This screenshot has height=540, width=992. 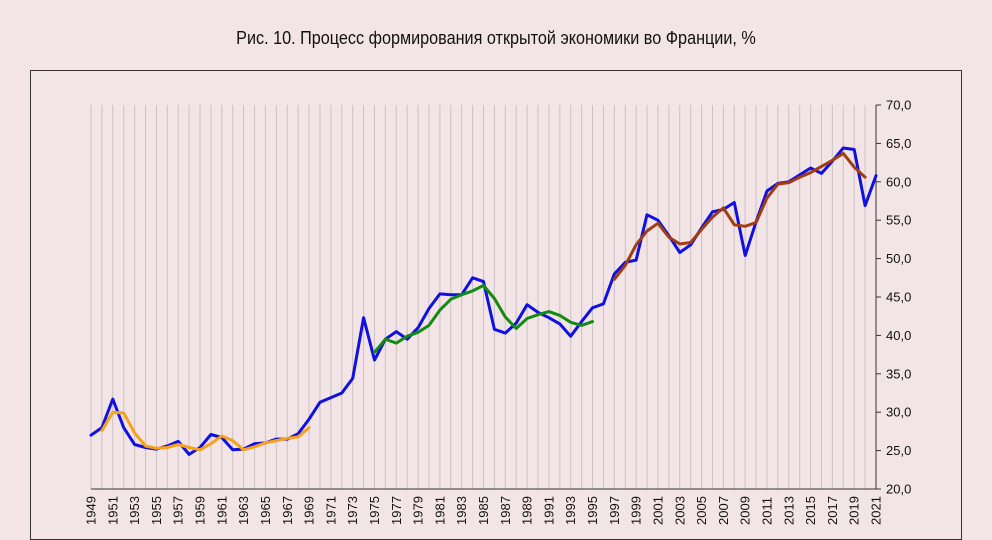 What do you see at coordinates (723, 510) in the screenshot?
I see `x-tick-label: 2007` at bounding box center [723, 510].